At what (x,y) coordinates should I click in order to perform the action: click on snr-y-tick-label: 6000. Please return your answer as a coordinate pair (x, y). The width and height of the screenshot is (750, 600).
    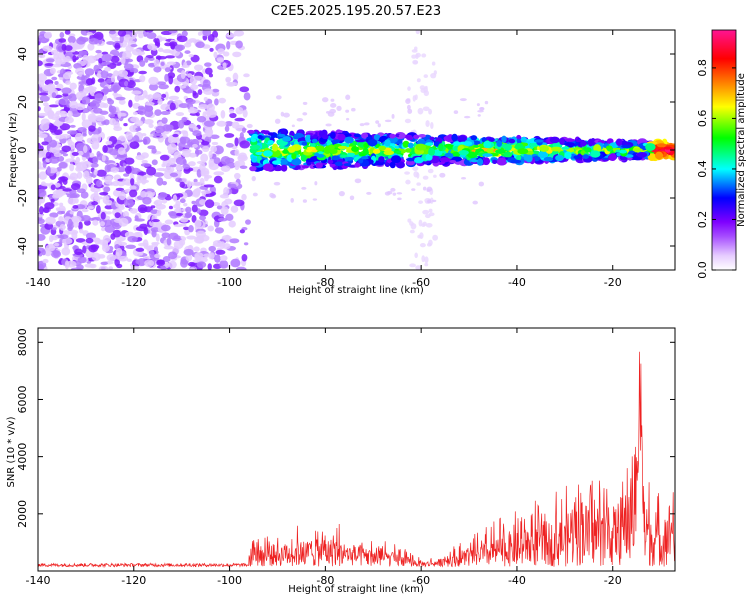
    Looking at the image, I should click on (22, 399).